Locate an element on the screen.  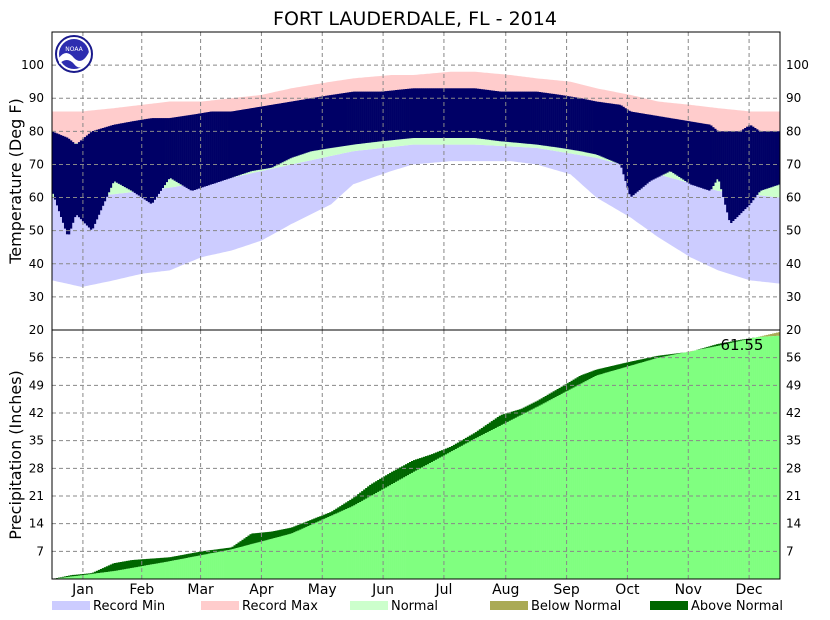
temp-tick-label-left: 50 is located at coordinates (36, 231).